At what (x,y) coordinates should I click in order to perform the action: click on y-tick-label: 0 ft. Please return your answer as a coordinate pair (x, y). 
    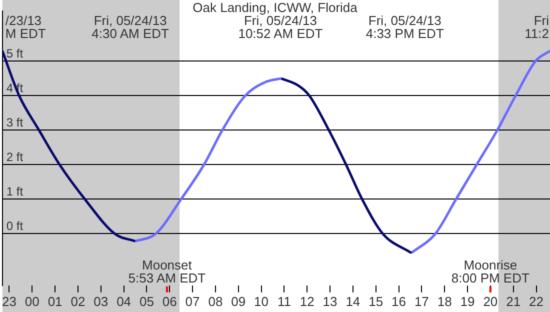
    Looking at the image, I should click on (15, 225).